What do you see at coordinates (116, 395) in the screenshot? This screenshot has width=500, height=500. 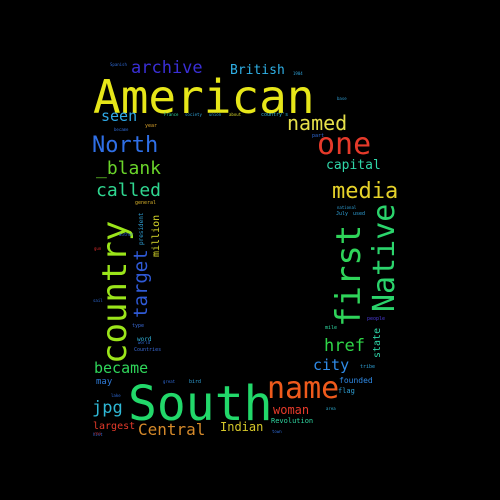 I see `word-lake: lake` at bounding box center [116, 395].